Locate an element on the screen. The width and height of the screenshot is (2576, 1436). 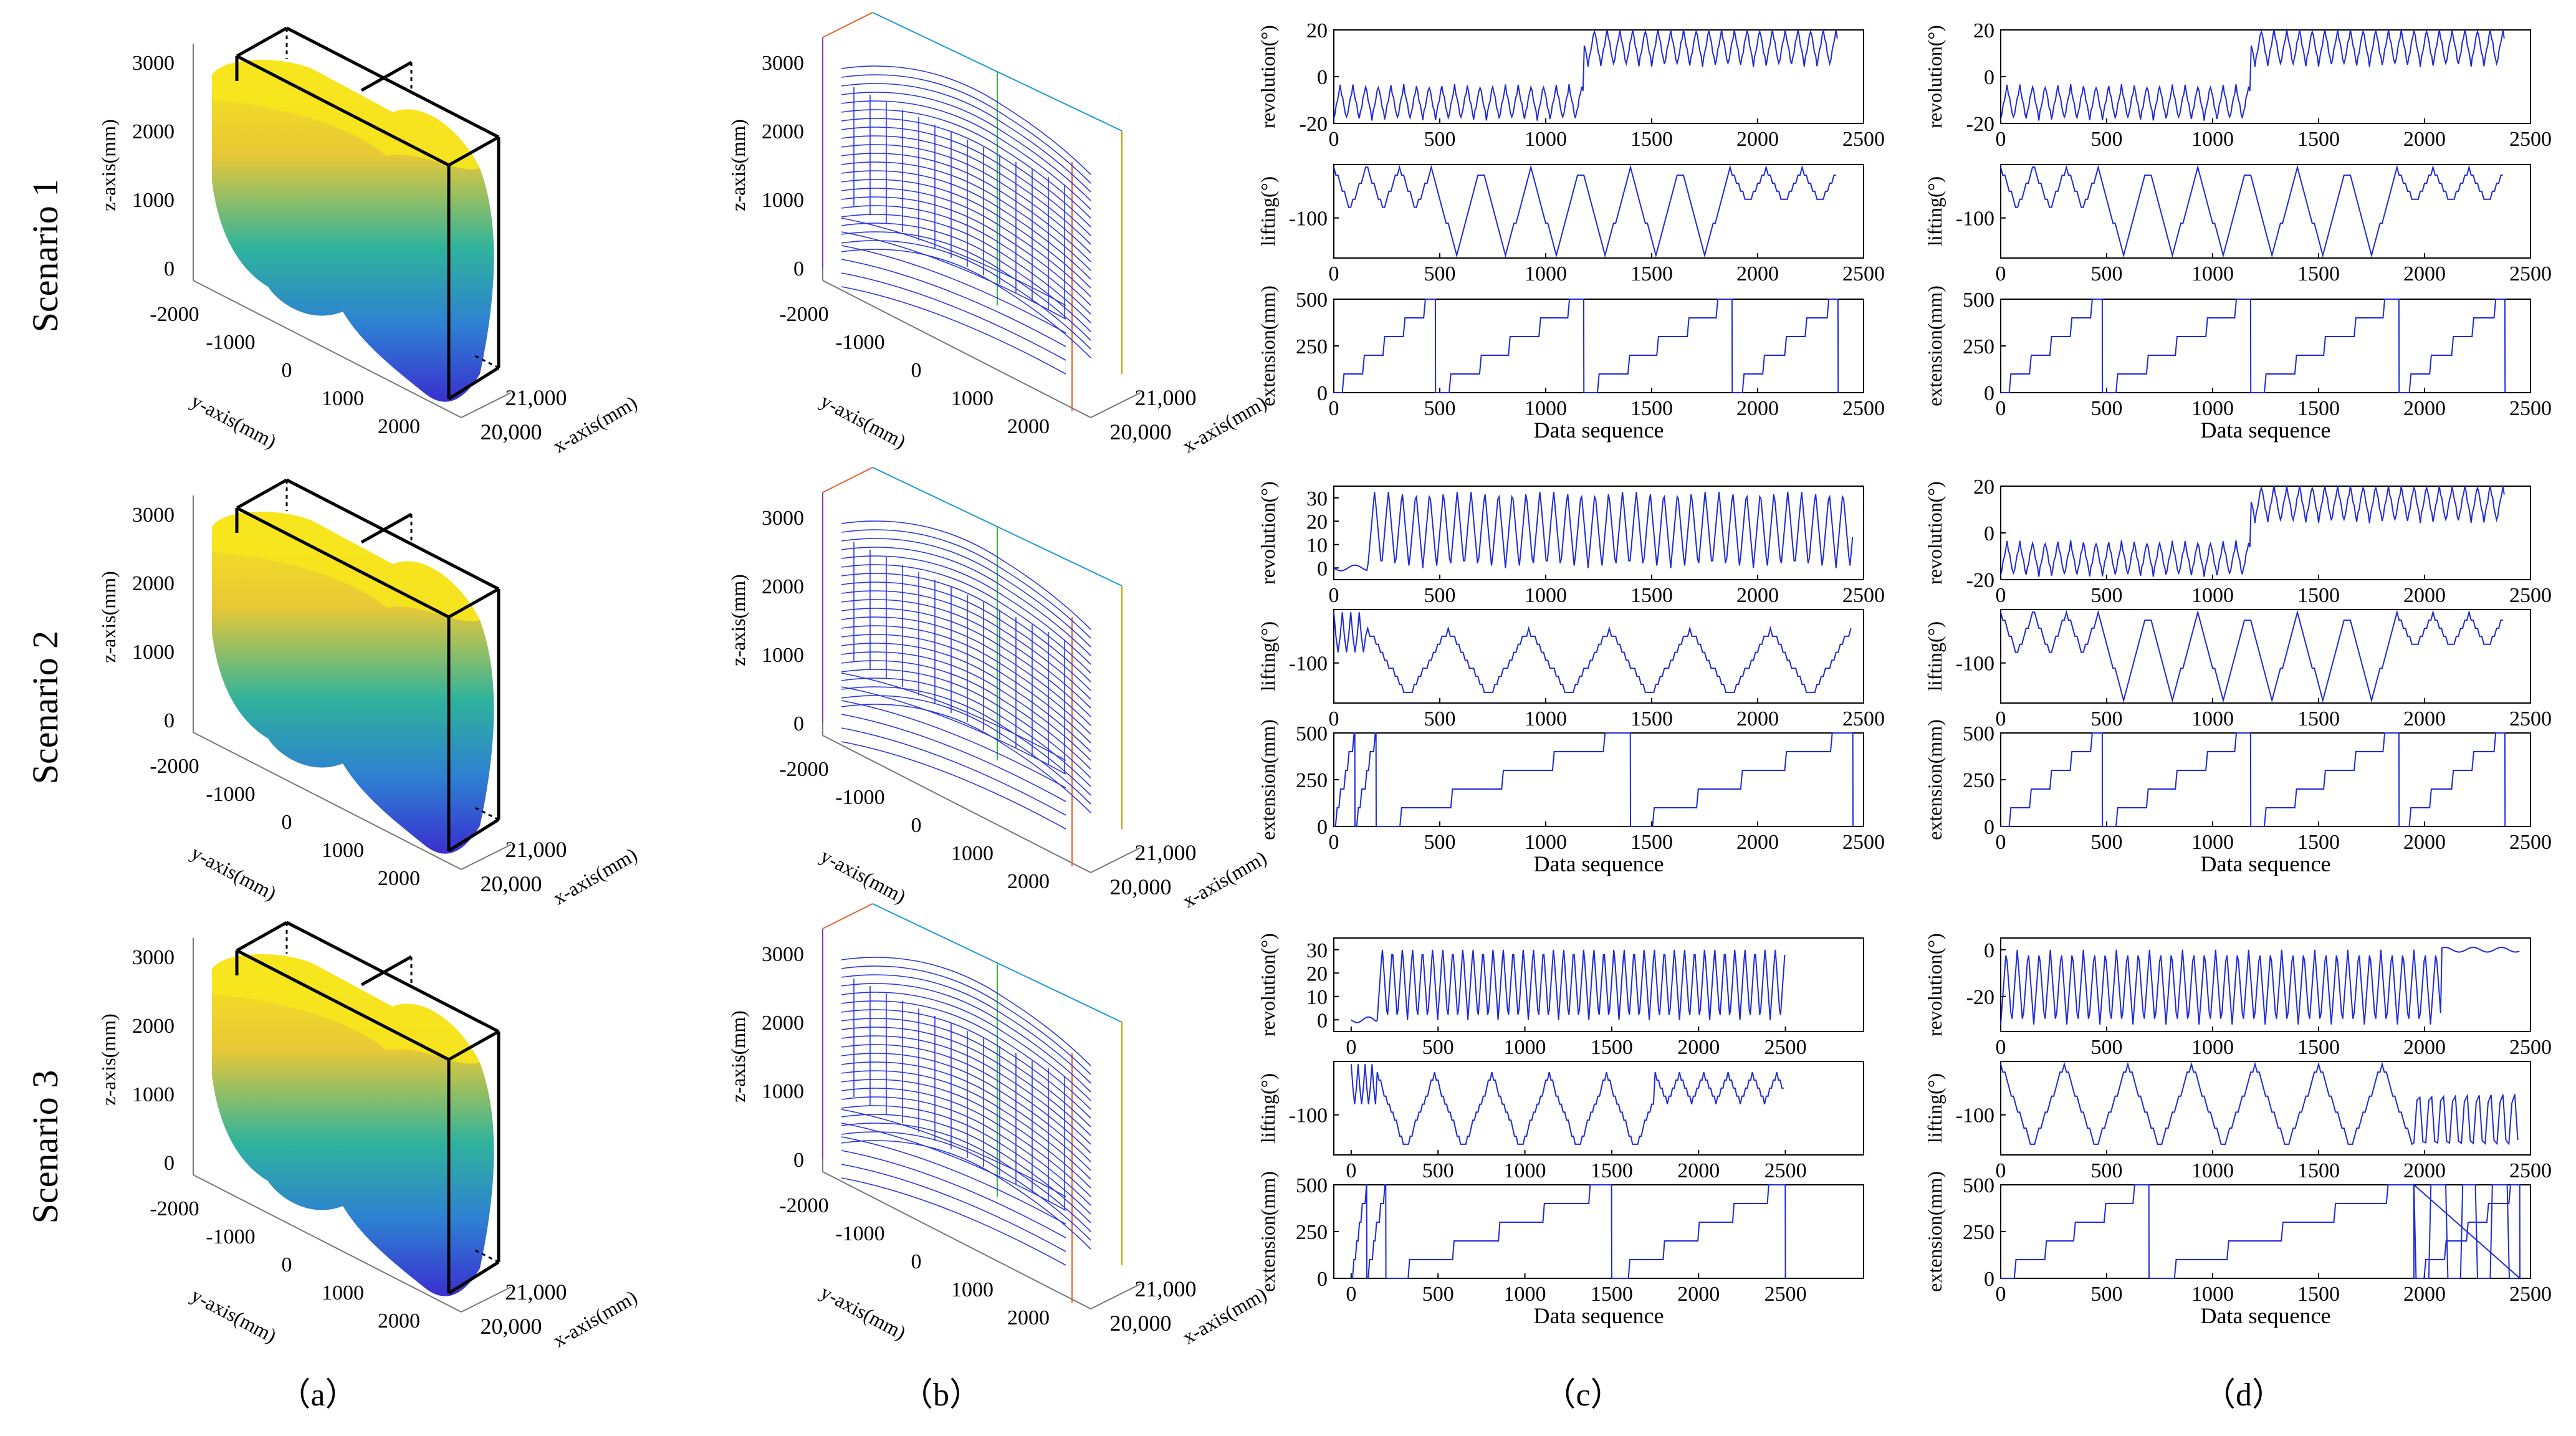
y-tick-label: -20 is located at coordinates (1980, 997).